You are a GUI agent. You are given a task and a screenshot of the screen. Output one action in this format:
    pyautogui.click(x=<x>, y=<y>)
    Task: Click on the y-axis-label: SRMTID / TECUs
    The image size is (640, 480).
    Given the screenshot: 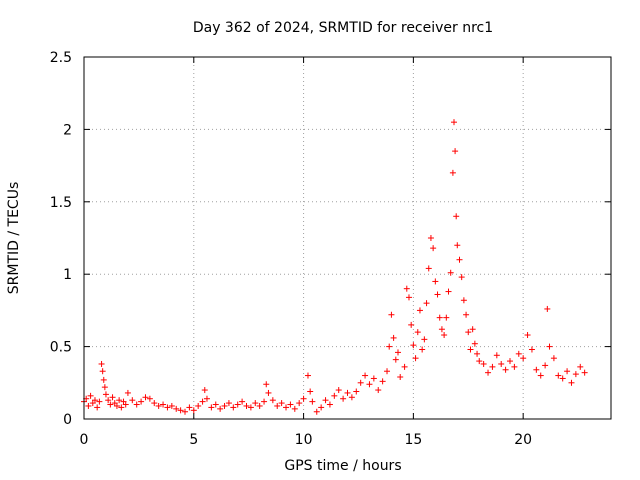 What is the action you would take?
    pyautogui.click(x=14, y=238)
    